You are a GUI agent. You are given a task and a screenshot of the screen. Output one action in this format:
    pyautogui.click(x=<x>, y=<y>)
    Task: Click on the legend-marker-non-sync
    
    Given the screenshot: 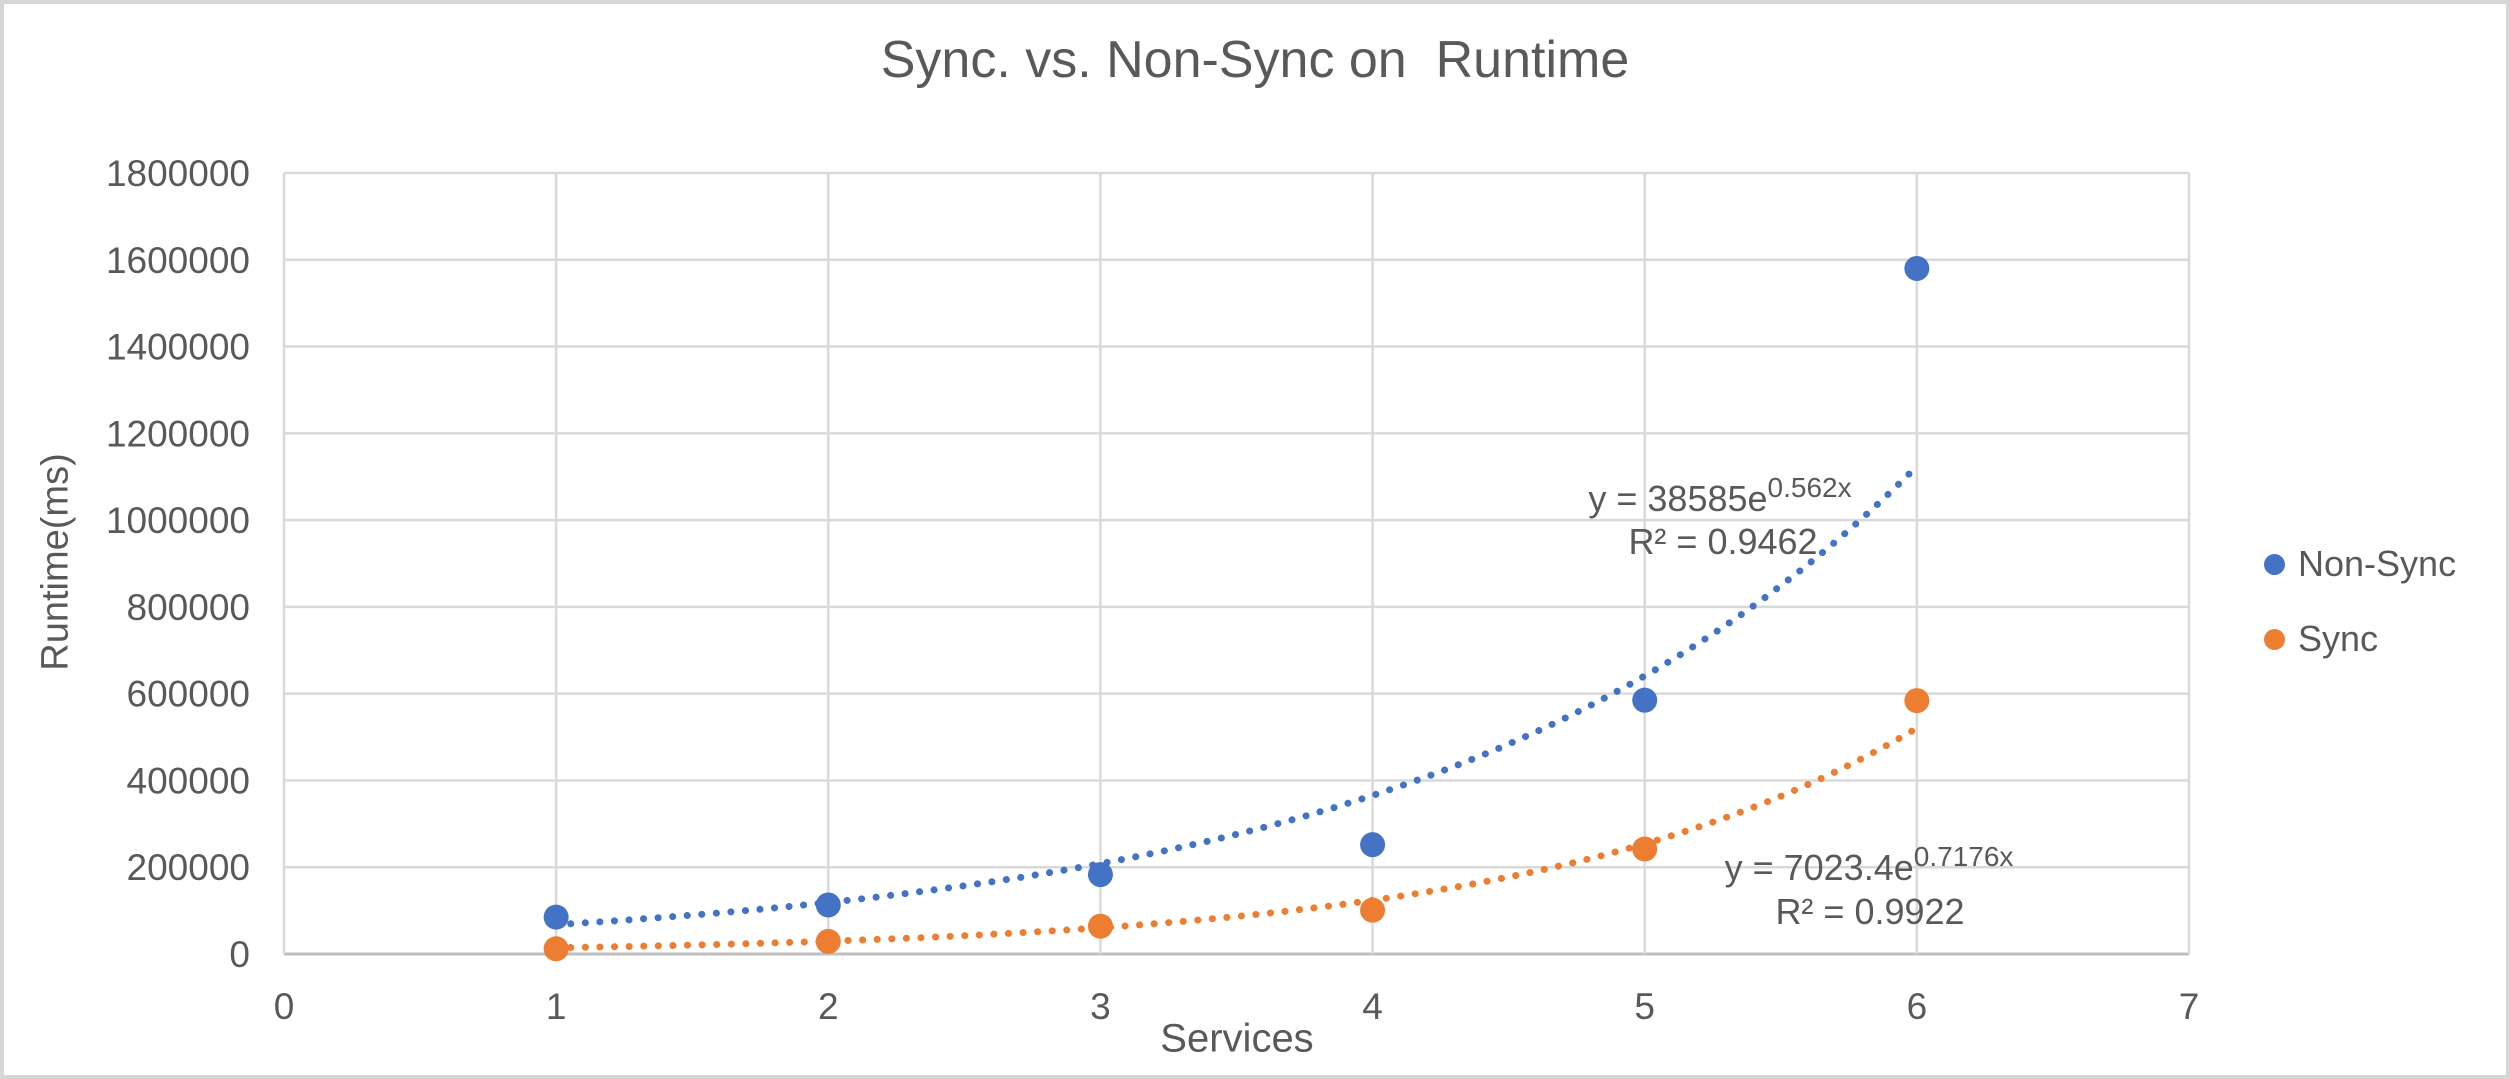 What is the action you would take?
    pyautogui.click(x=2274, y=564)
    